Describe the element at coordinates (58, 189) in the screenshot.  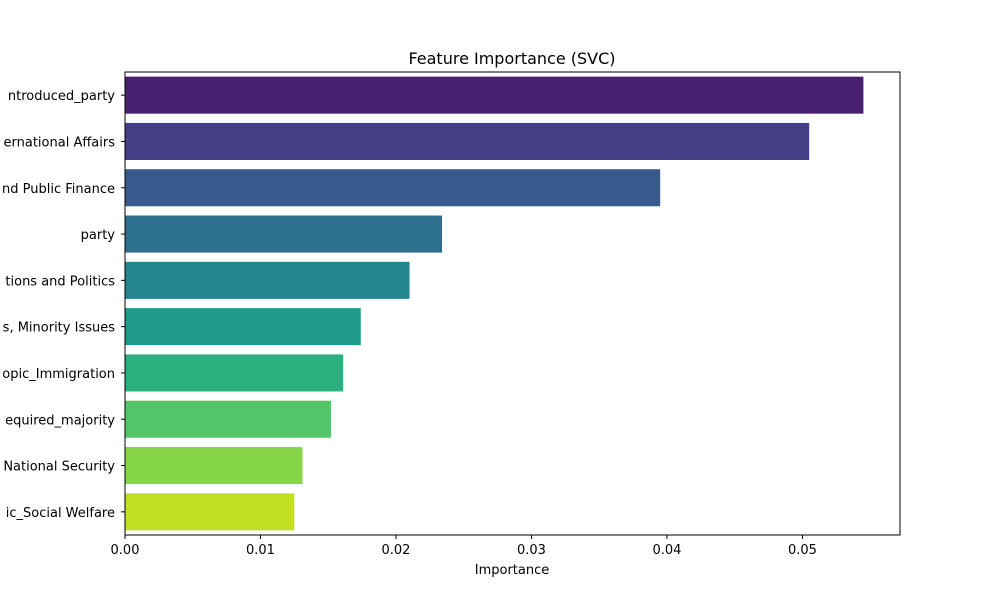
I see `y-tick-label: nd Public Finance` at that location.